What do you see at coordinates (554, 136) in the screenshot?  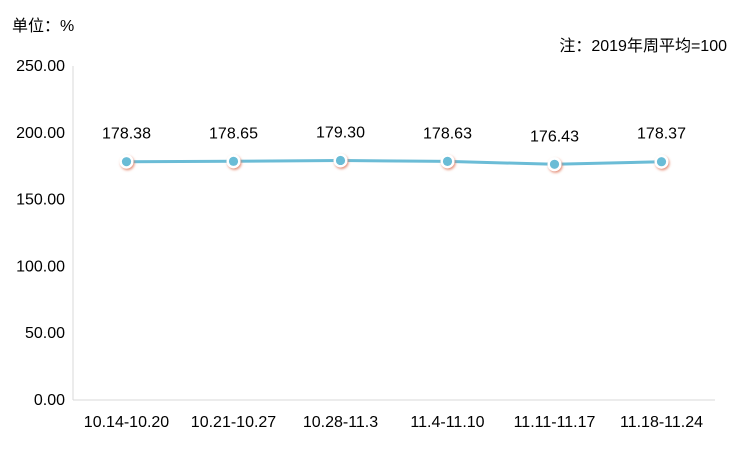 I see `data-label: 176.43` at bounding box center [554, 136].